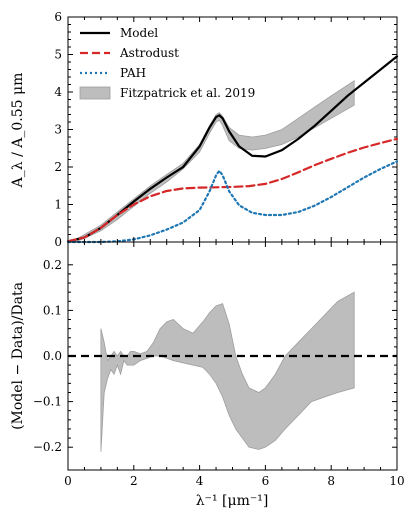 The image size is (415, 524). I want to click on legend-label: Model, so click(139, 33).